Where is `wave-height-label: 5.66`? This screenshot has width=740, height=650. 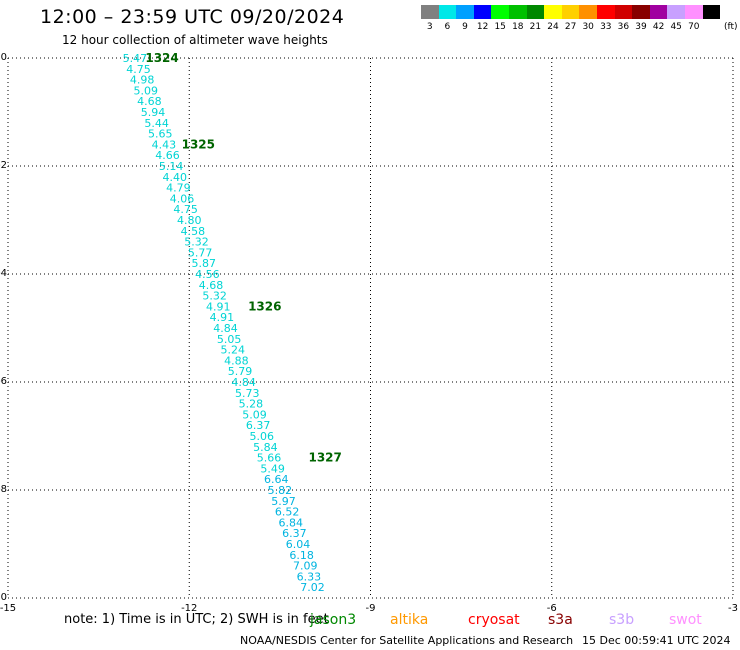 wave-height-label: 5.66 is located at coordinates (269, 458).